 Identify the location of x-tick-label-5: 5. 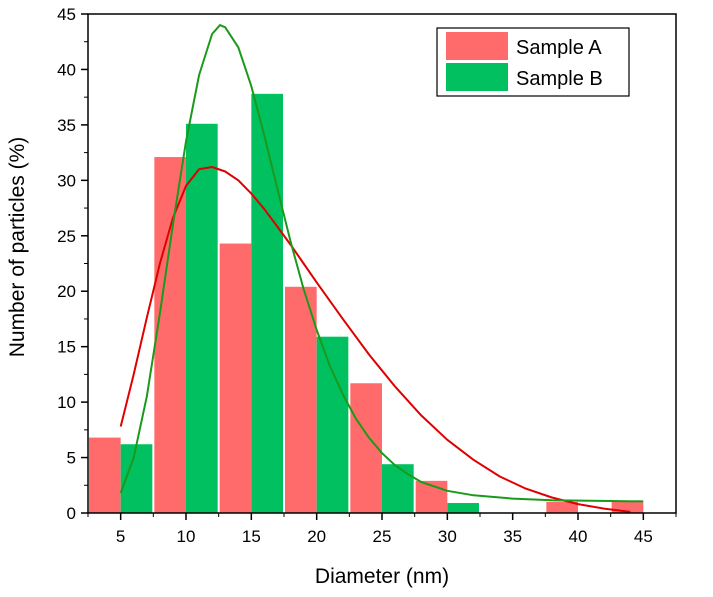
(120, 536).